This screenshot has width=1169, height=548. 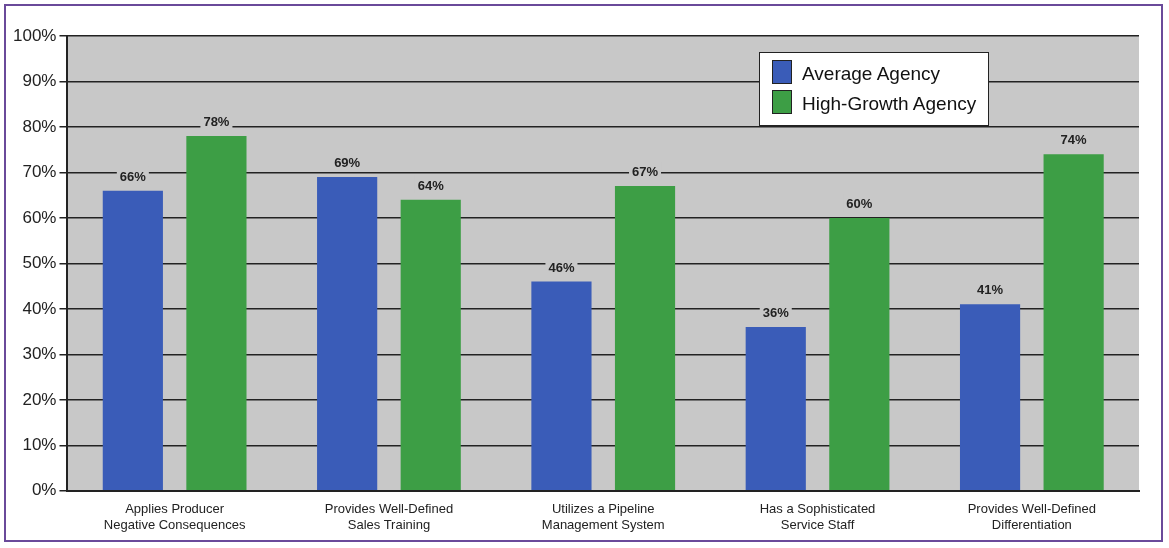 What do you see at coordinates (39, 263) in the screenshot?
I see `y-tick-label: 50%` at bounding box center [39, 263].